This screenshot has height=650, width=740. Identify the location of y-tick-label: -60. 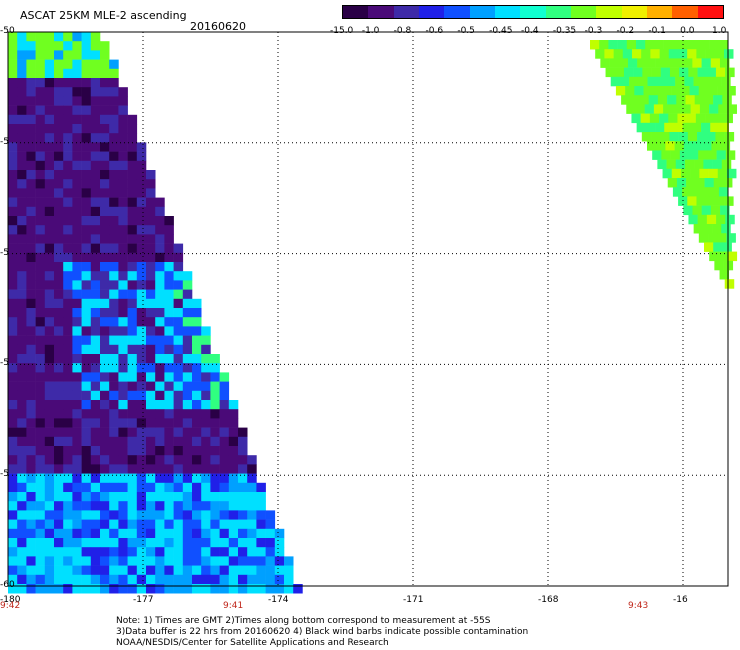
(7, 585).